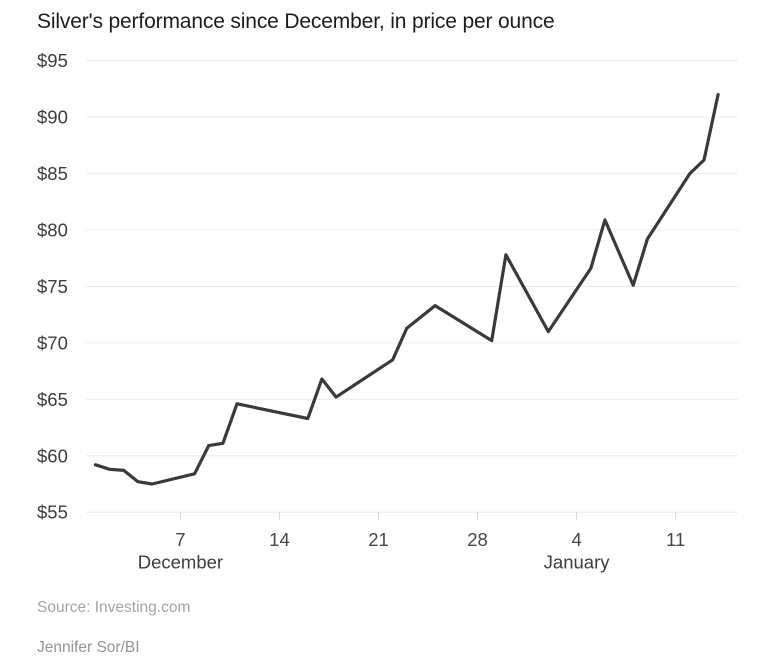 The width and height of the screenshot is (780, 669). I want to click on y-tick-label: $95, so click(52, 60).